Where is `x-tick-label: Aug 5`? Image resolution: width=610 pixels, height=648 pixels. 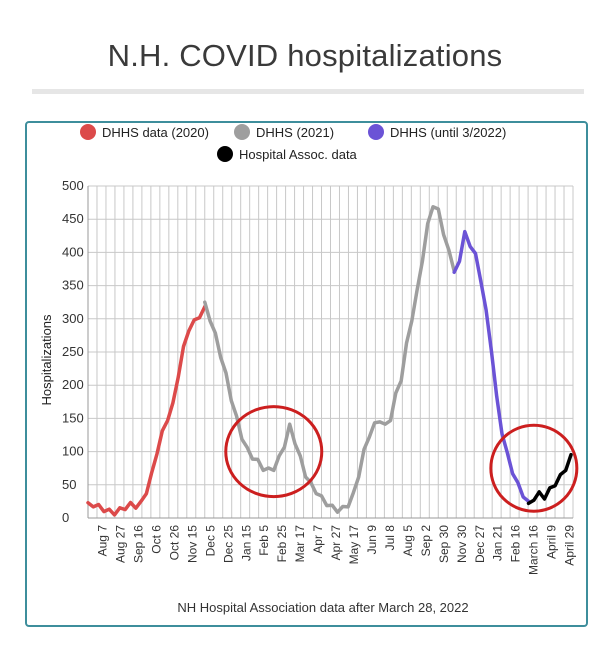
x-tick-label: Aug 5 is located at coordinates (408, 541).